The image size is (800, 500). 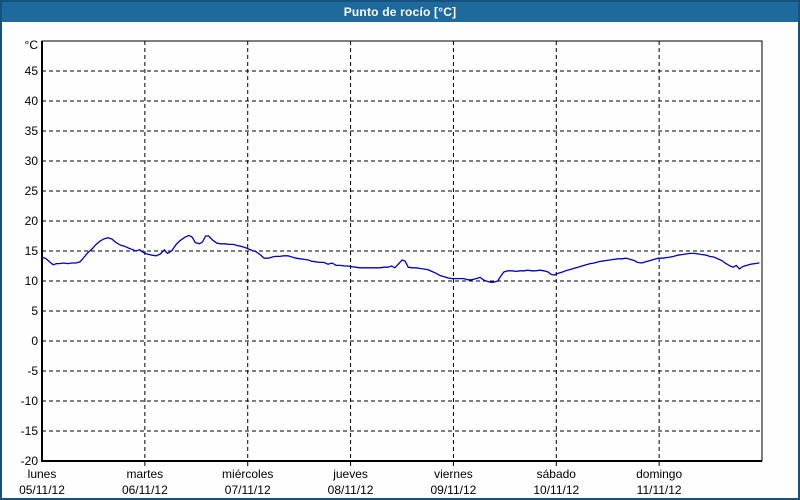 I want to click on y-axis-label: -10, so click(x=30, y=401).